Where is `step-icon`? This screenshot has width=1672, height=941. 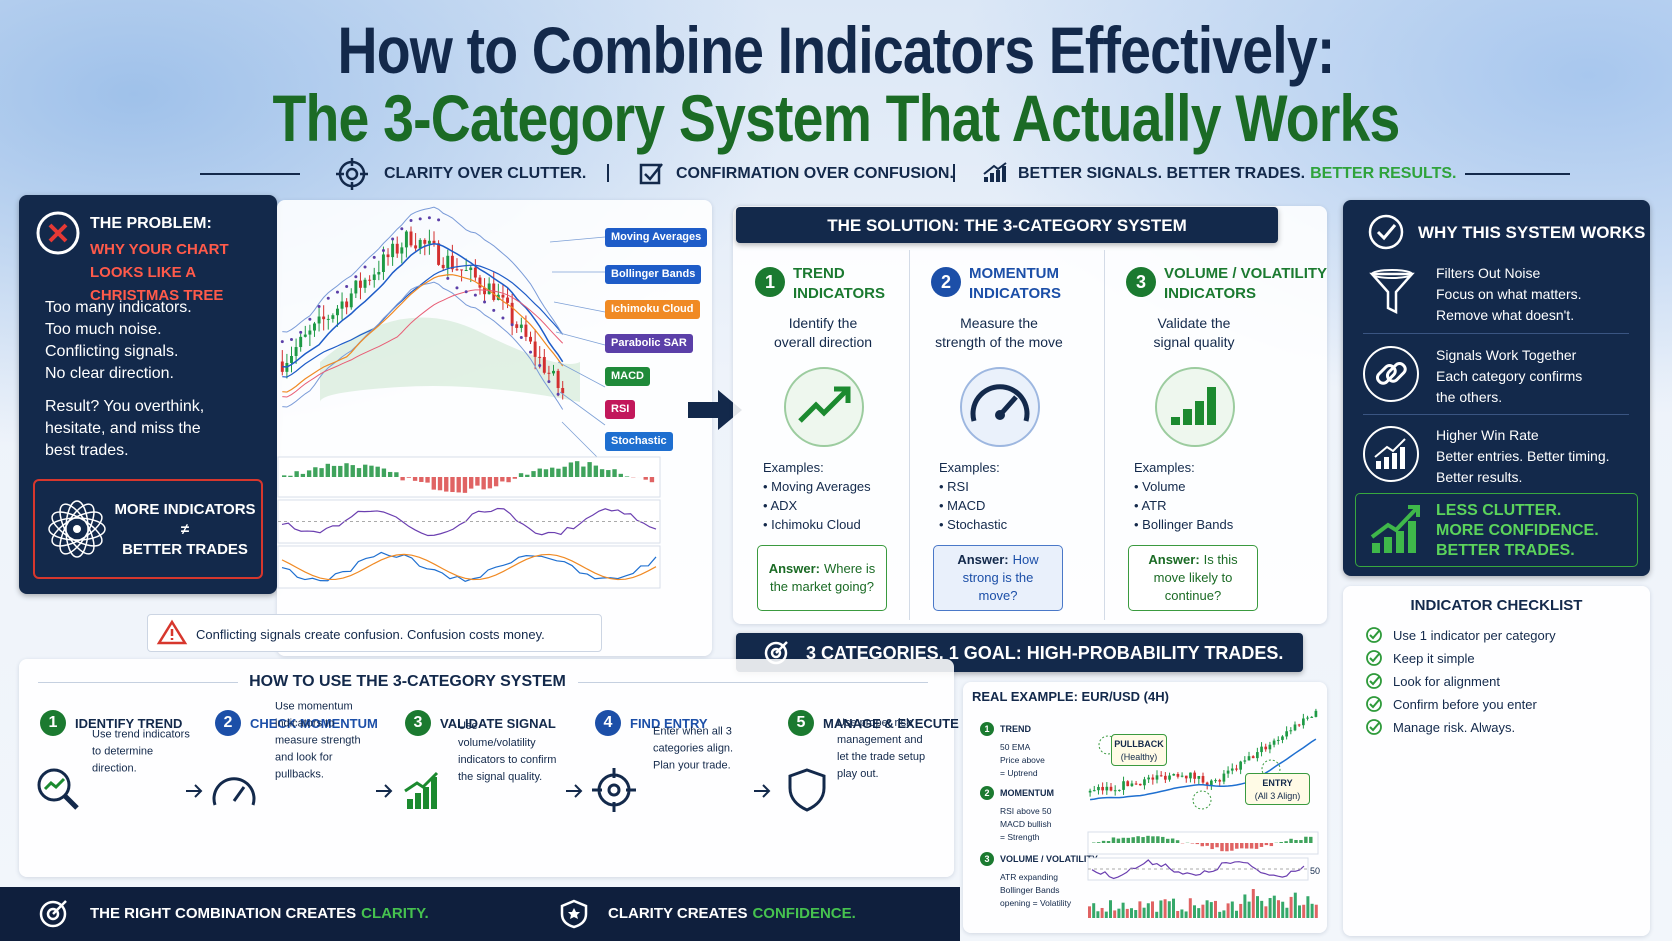
step-icon is located at coordinates (234, 791).